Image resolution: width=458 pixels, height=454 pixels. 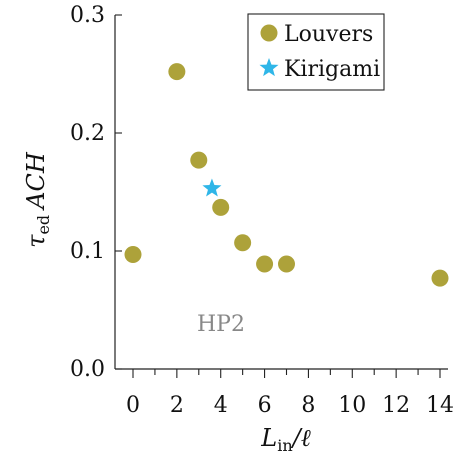 What do you see at coordinates (440, 405) in the screenshot?
I see `x-tick-label: 14` at bounding box center [440, 405].